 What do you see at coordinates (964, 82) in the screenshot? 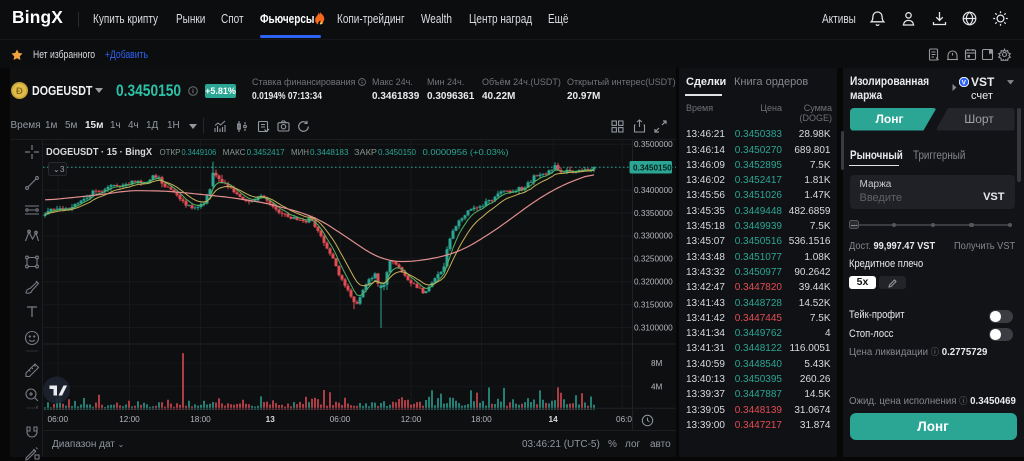
I see `svg-text: V` at bounding box center [964, 82].